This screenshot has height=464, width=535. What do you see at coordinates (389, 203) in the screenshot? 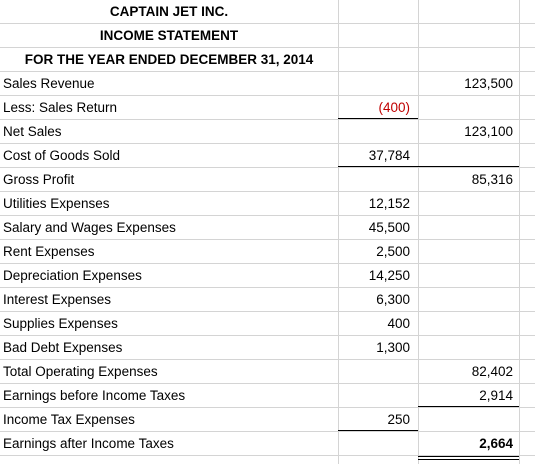
I see `row-amount: 12,152` at bounding box center [389, 203].